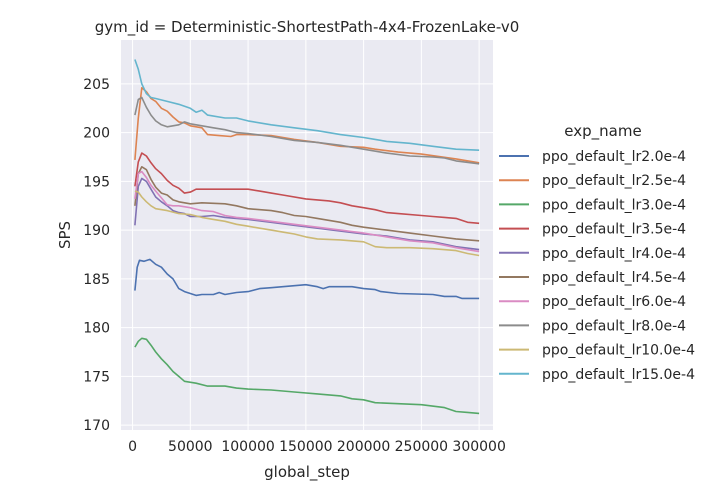 This screenshot has width=722, height=500. Describe the element at coordinates (421, 447) in the screenshot. I see `x-tick-label: 250000` at that location.